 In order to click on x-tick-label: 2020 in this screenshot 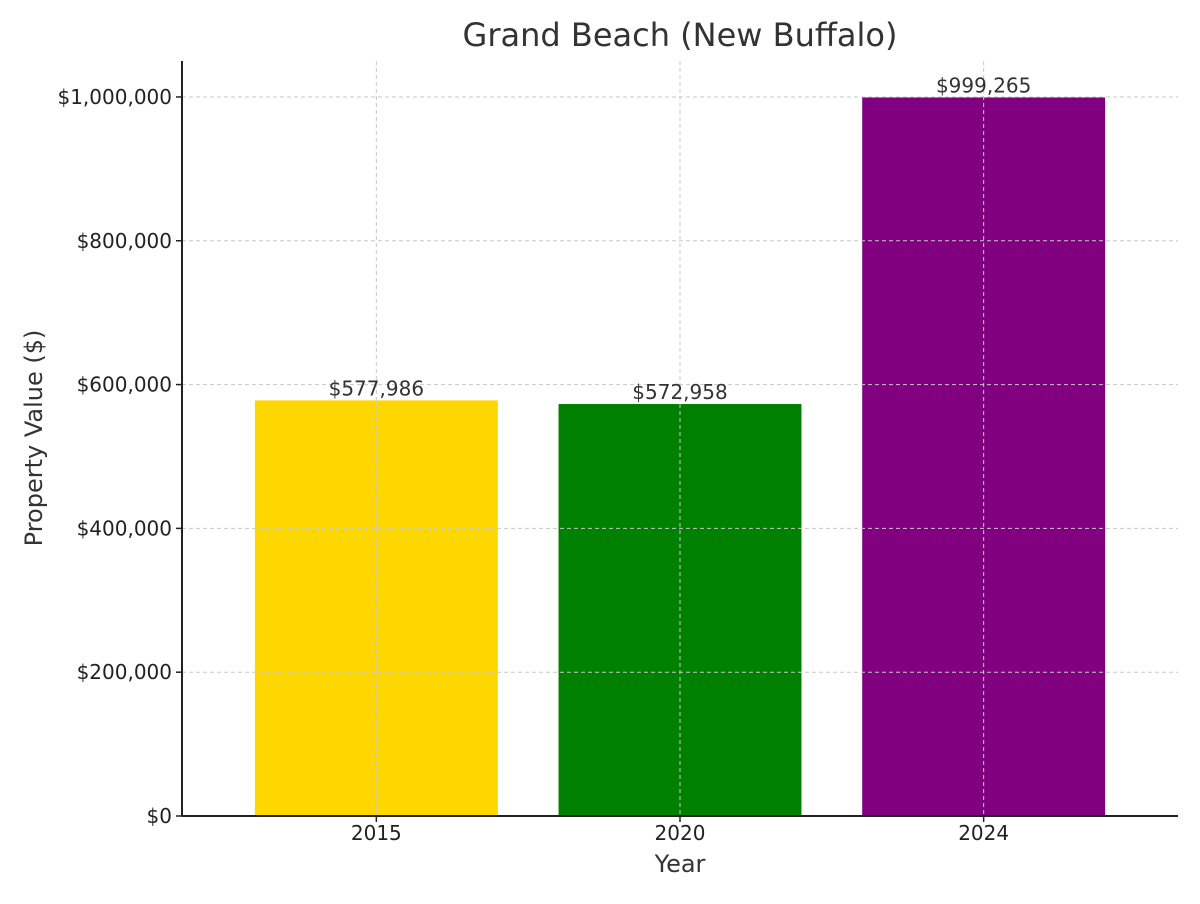, I will do `click(680, 833)`.